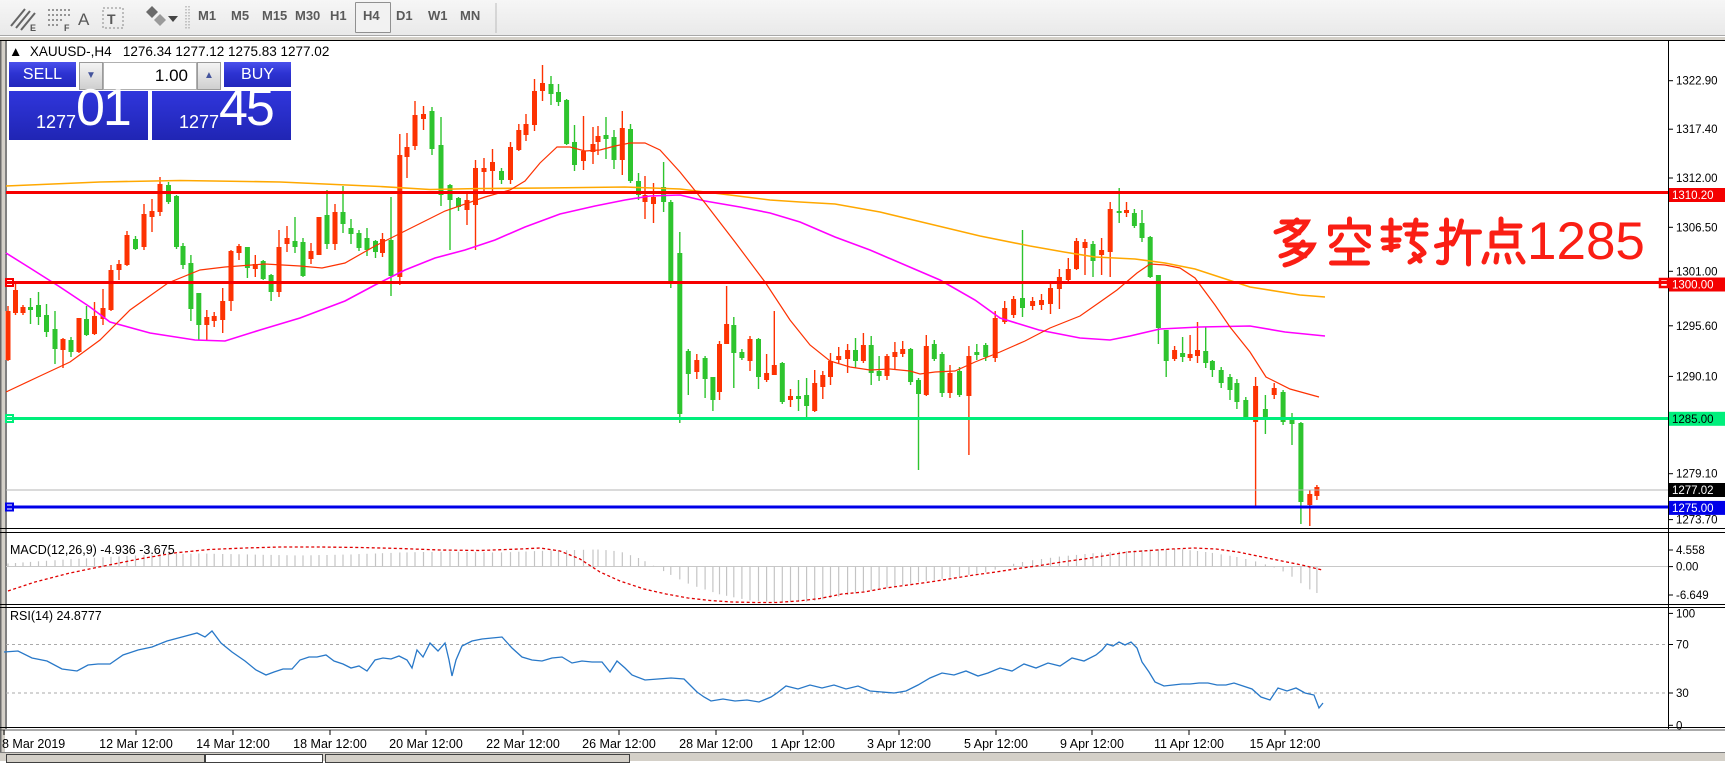 This screenshot has width=1725, height=763. I want to click on svg-text: MACD(12,26,9) -4.936 -3.675, so click(92, 550).